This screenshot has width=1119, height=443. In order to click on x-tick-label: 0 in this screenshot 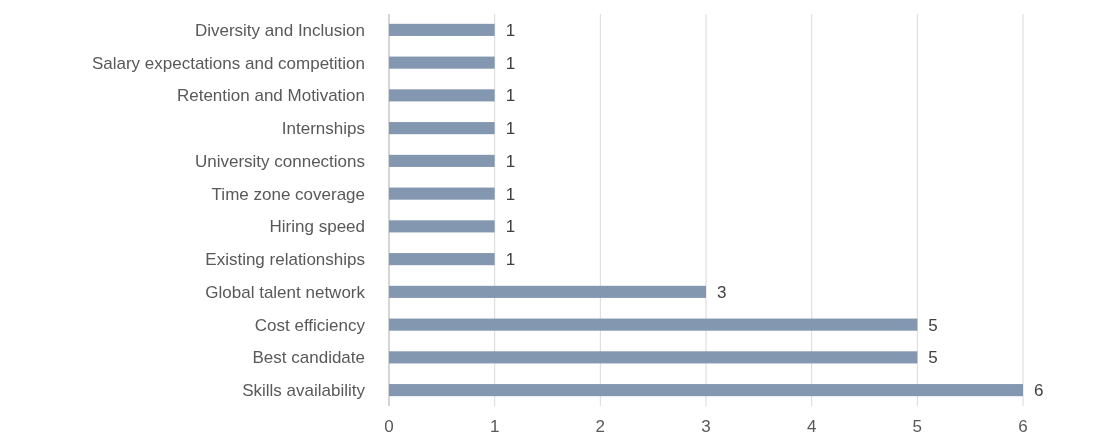, I will do `click(389, 426)`.